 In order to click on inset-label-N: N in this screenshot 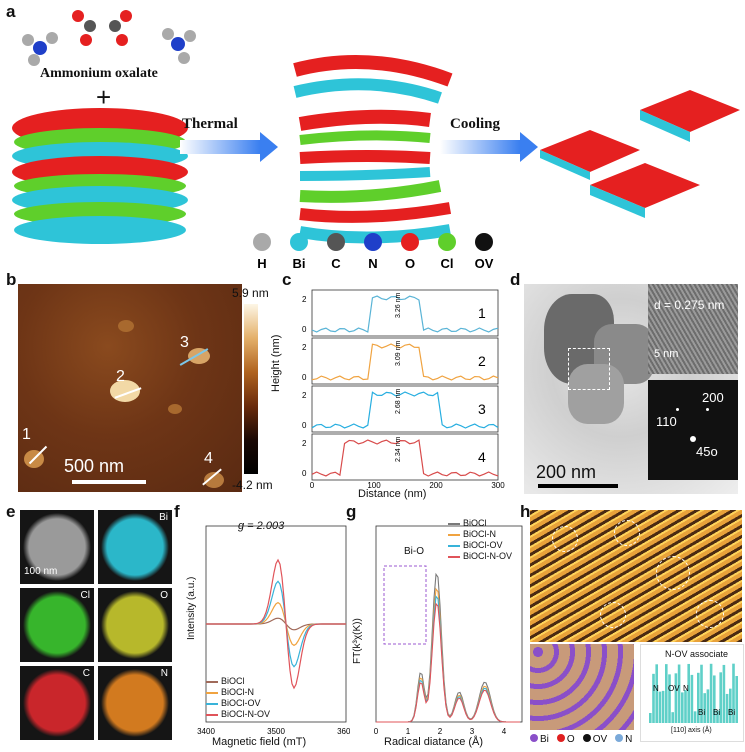, I will do `click(656, 688)`.